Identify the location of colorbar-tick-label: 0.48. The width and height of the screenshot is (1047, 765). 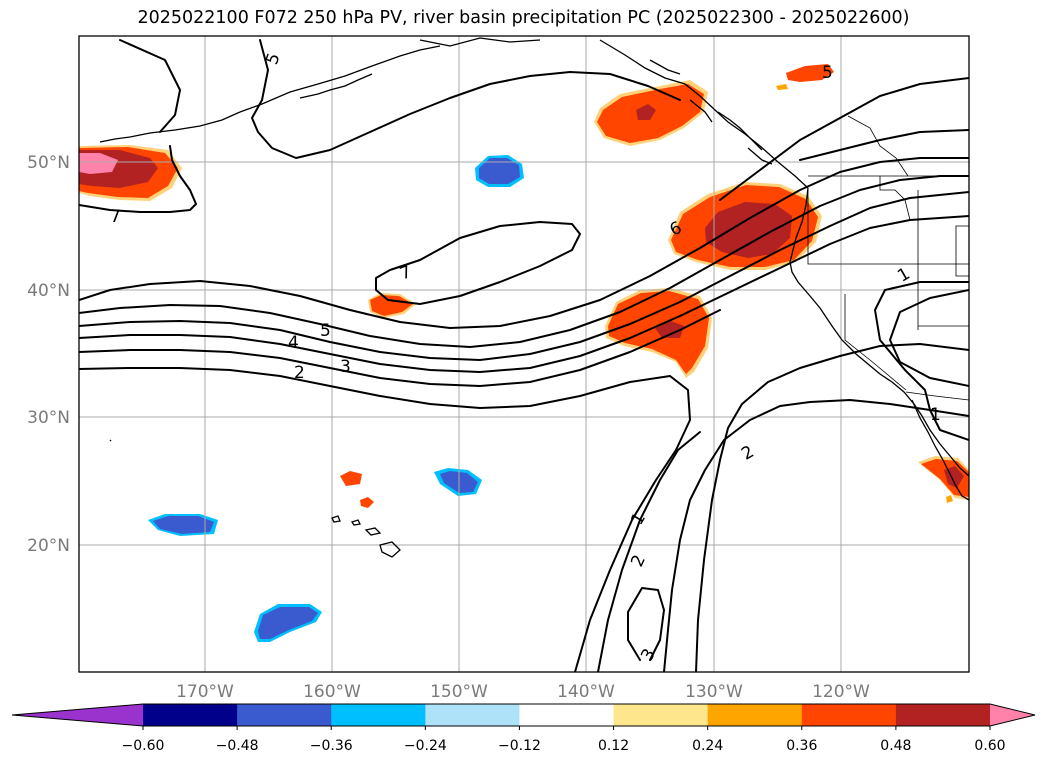
(895, 746).